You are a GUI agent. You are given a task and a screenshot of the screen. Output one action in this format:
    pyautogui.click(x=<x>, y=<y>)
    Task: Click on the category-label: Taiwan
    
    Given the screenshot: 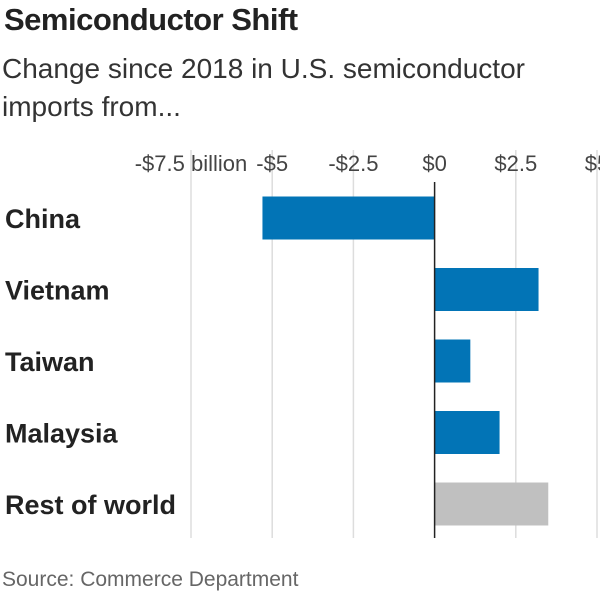 What is the action you would take?
    pyautogui.click(x=50, y=362)
    